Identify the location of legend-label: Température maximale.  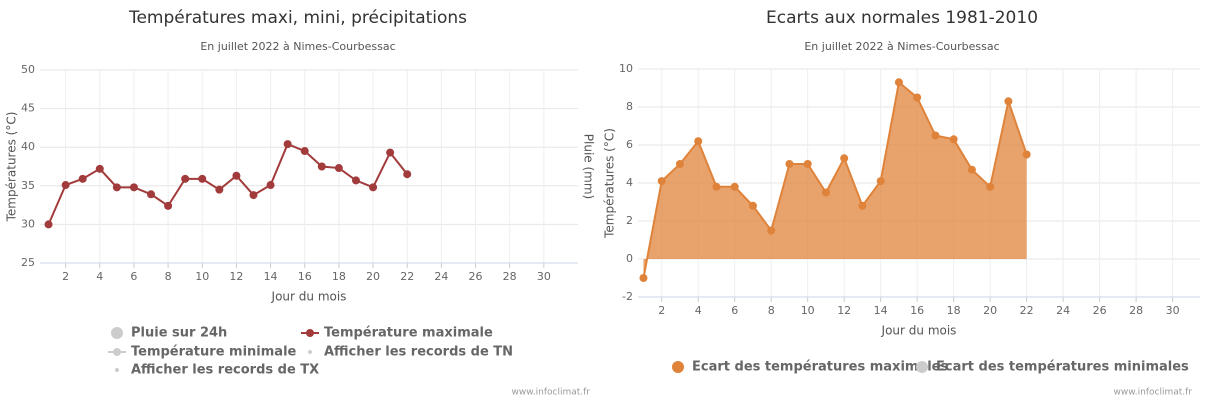
(408, 333).